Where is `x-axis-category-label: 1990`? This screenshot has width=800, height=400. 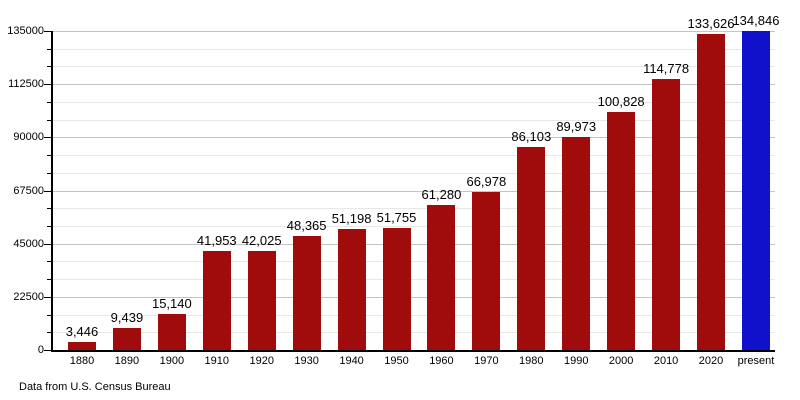 x-axis-category-label: 1990 is located at coordinates (576, 361).